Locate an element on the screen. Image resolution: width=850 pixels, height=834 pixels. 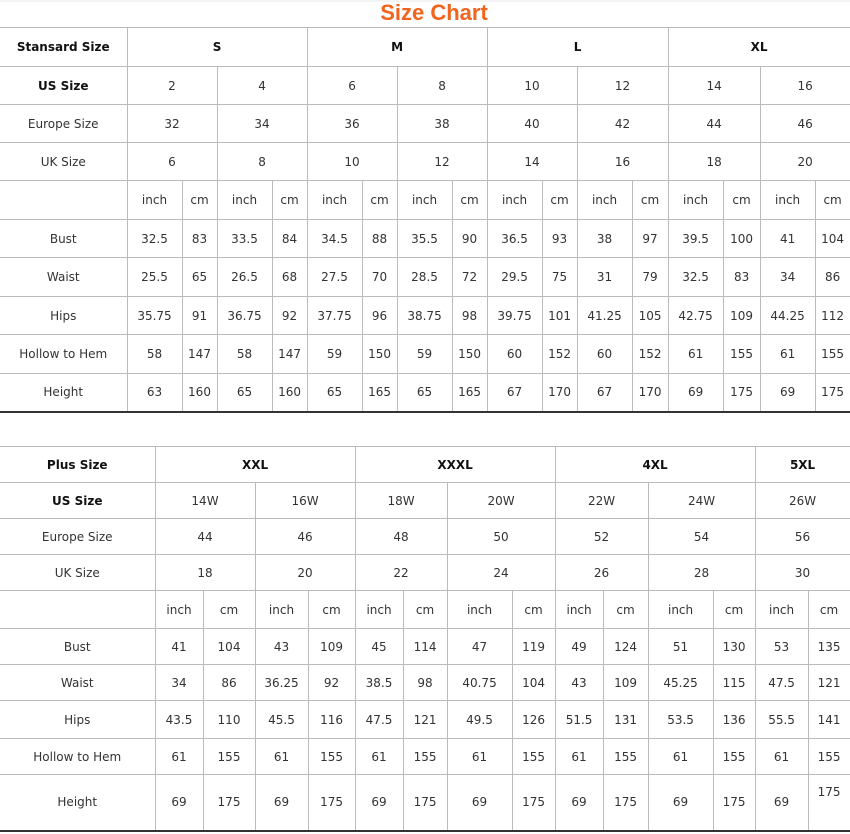
europe-size-row: Europe Size 44 46 48 50 52 54 56 is located at coordinates (425, 536).